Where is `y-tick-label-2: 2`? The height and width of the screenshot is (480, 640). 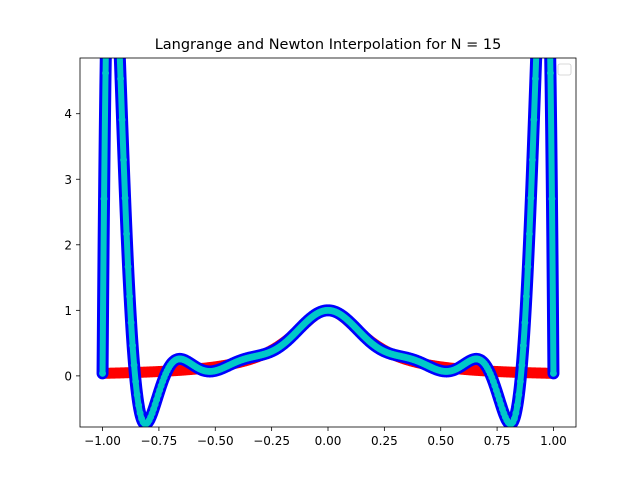 y-tick-label-2: 2 is located at coordinates (68, 245).